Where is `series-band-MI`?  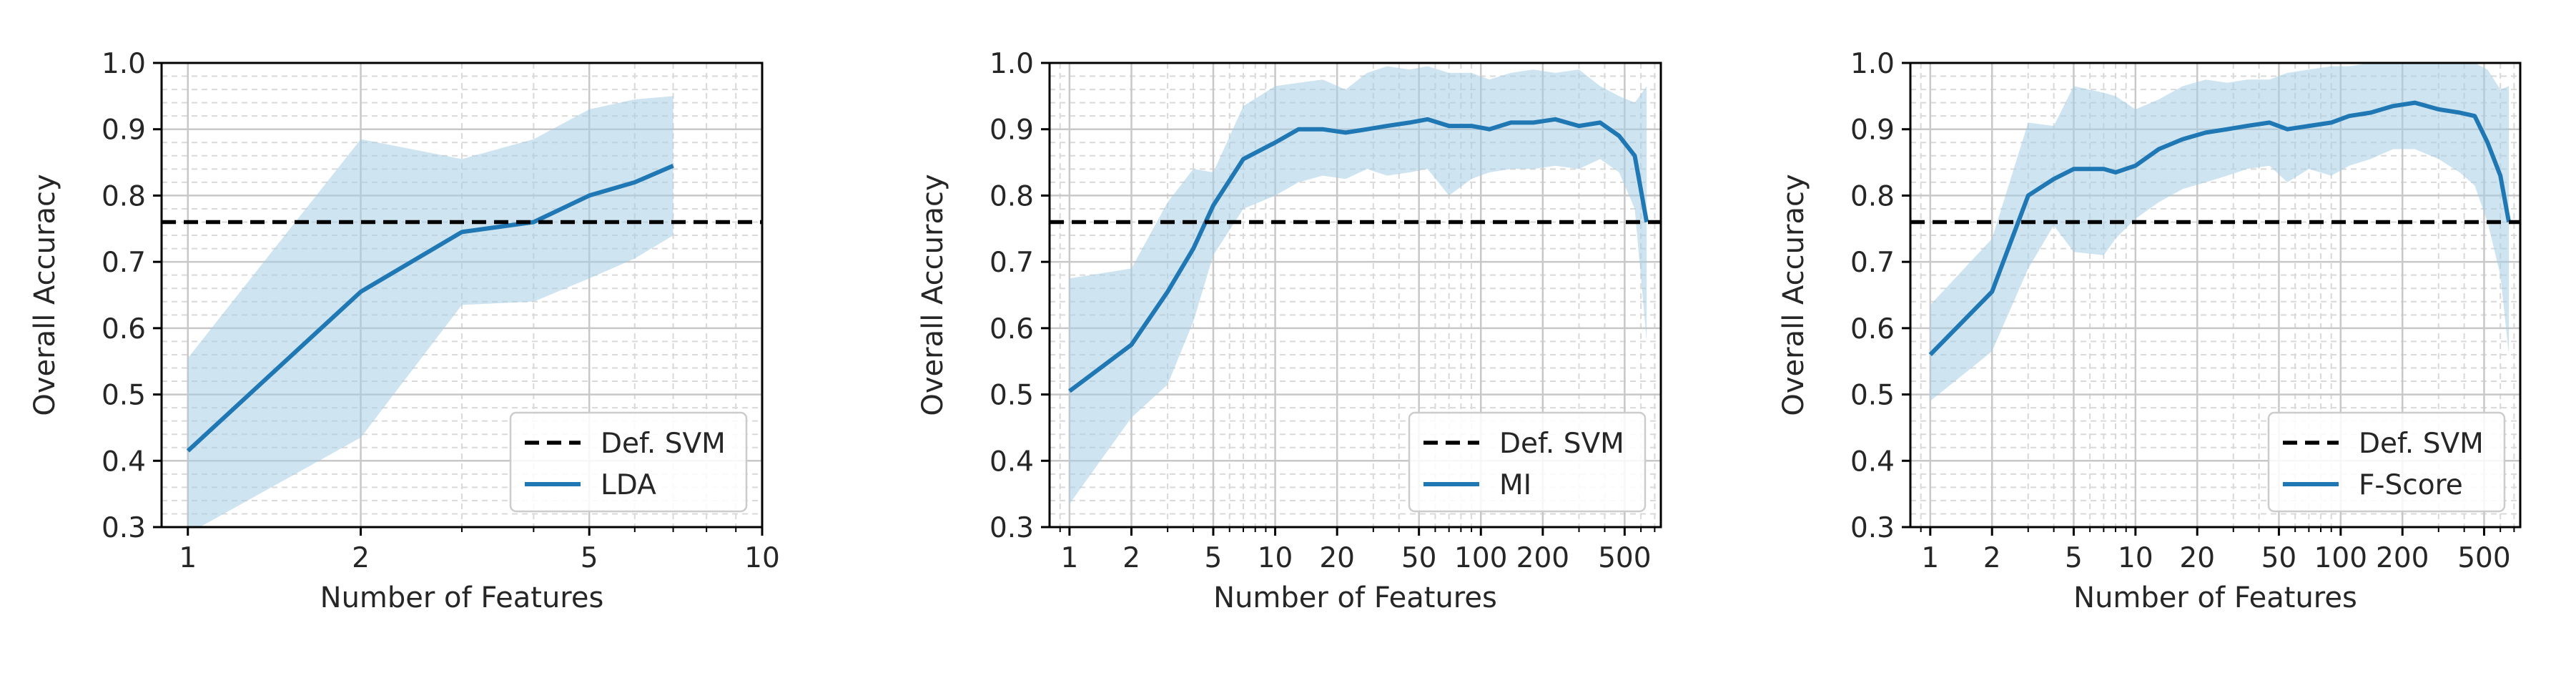 series-band-MI is located at coordinates (1358, 285).